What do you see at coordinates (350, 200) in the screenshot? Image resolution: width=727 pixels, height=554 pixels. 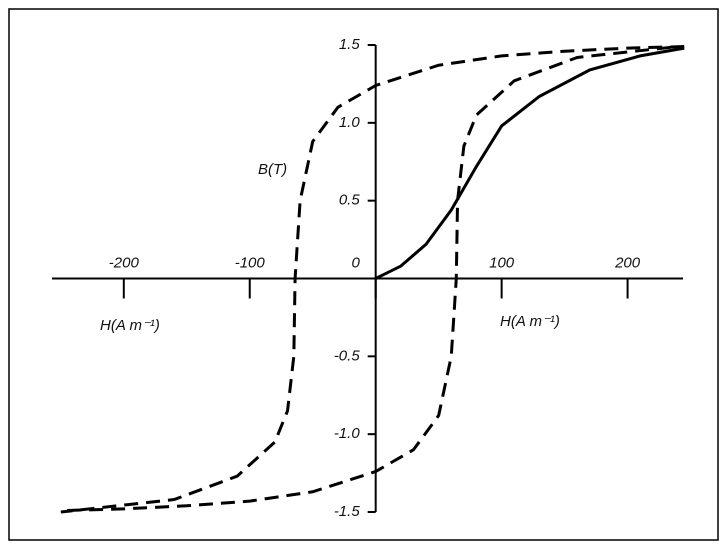 I see `y-tick-label: 0.5` at bounding box center [350, 200].